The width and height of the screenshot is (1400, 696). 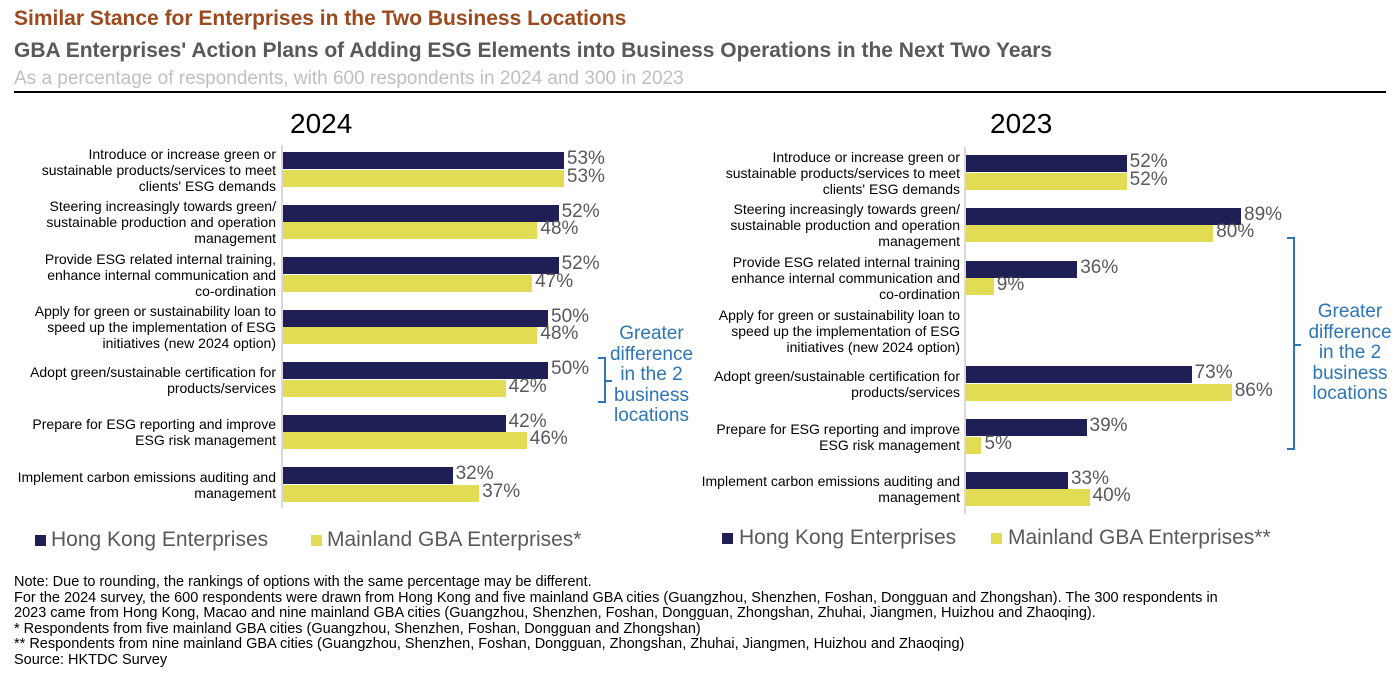 I want to click on legend-swatch-hong-kong, so click(x=40, y=540).